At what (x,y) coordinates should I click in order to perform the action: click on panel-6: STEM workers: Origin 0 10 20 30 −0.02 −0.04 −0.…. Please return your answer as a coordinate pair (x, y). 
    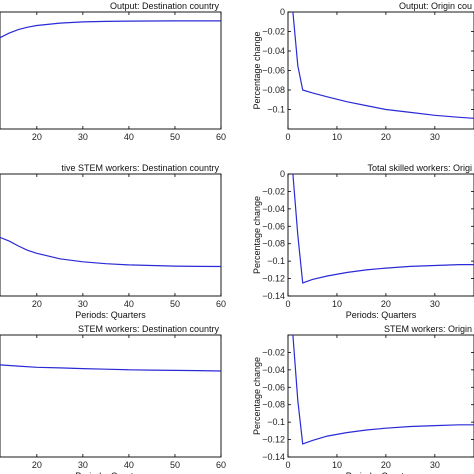
    Looking at the image, I should click on (363, 399).